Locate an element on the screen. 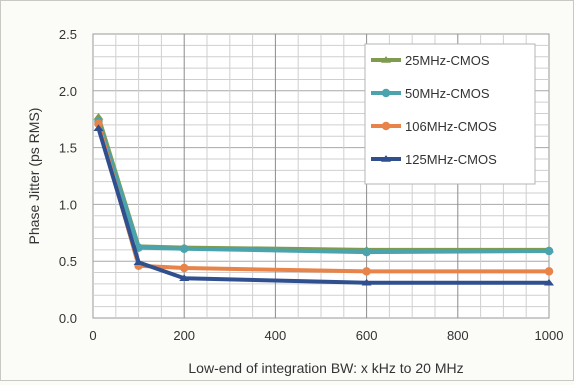 Image resolution: width=574 pixels, height=385 pixels. legend-label: 106MHz-CMOS is located at coordinates (451, 126).